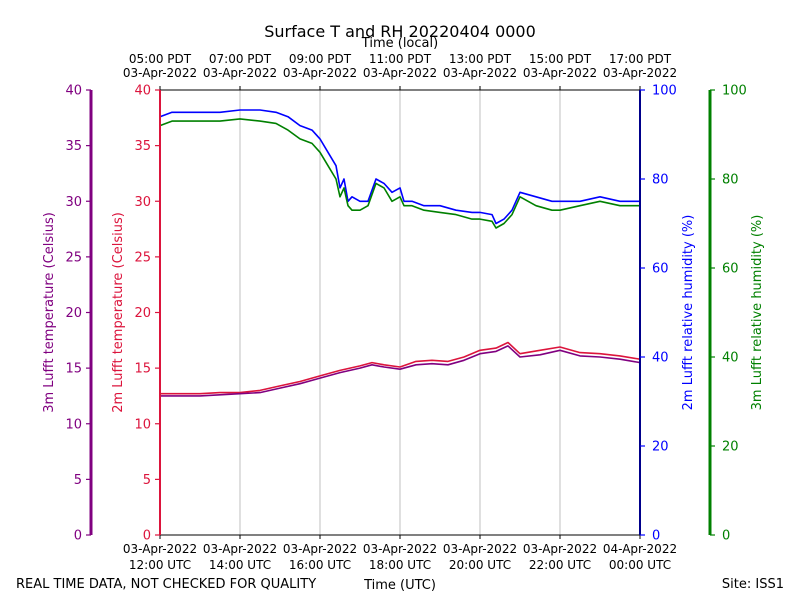 This screenshot has width=800, height=600. I want to click on bottom-tick-label-time: 00:00 UTC, so click(640, 565).